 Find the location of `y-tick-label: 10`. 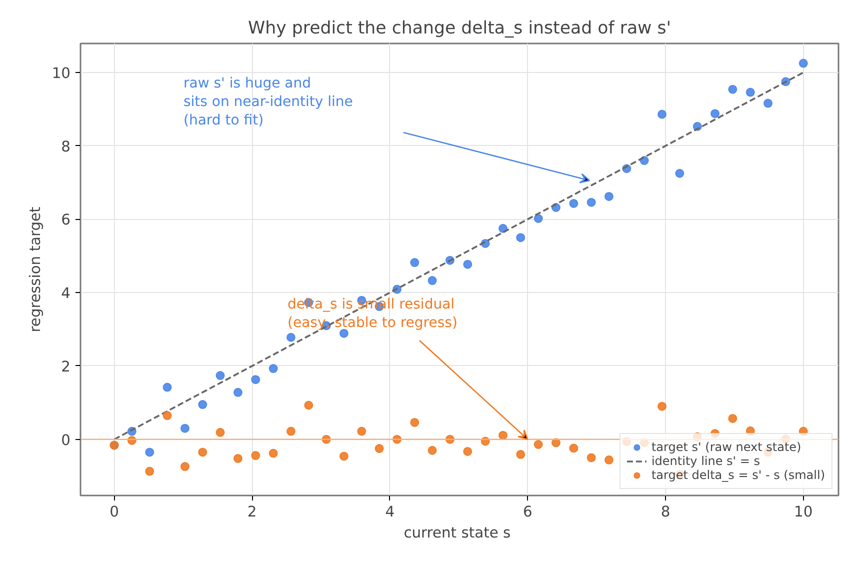

y-tick-label: 10 is located at coordinates (61, 73).